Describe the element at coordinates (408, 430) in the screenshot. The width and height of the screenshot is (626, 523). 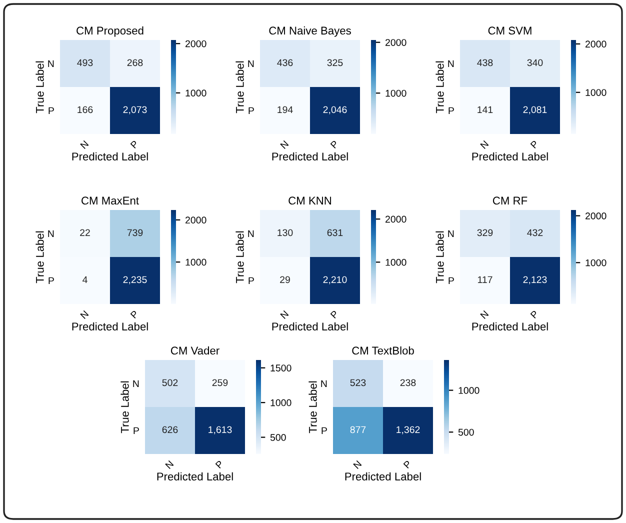
I see `data-label: 1,362` at that location.